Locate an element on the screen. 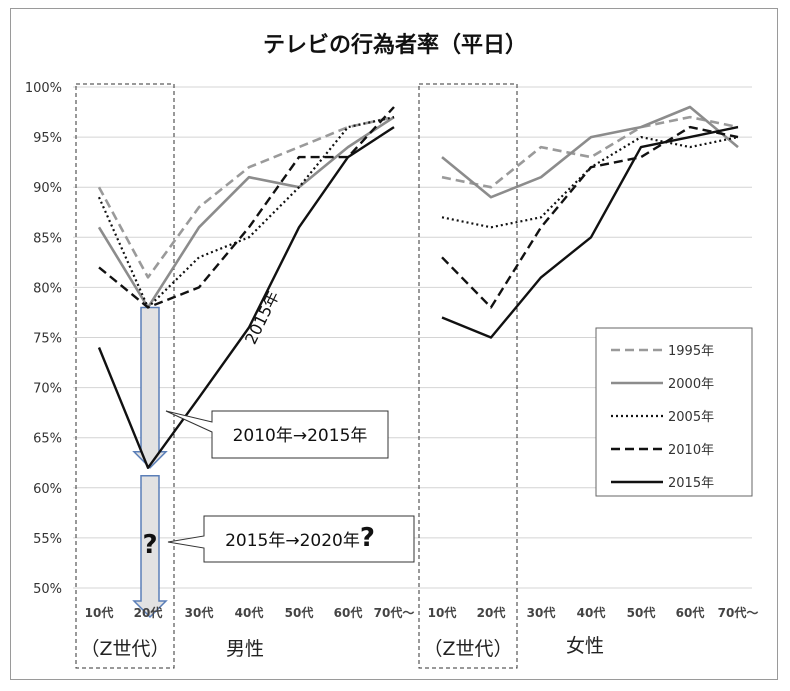 This screenshot has width=790, height=691. callout-text-1: 2010年→2015年 is located at coordinates (300, 436).